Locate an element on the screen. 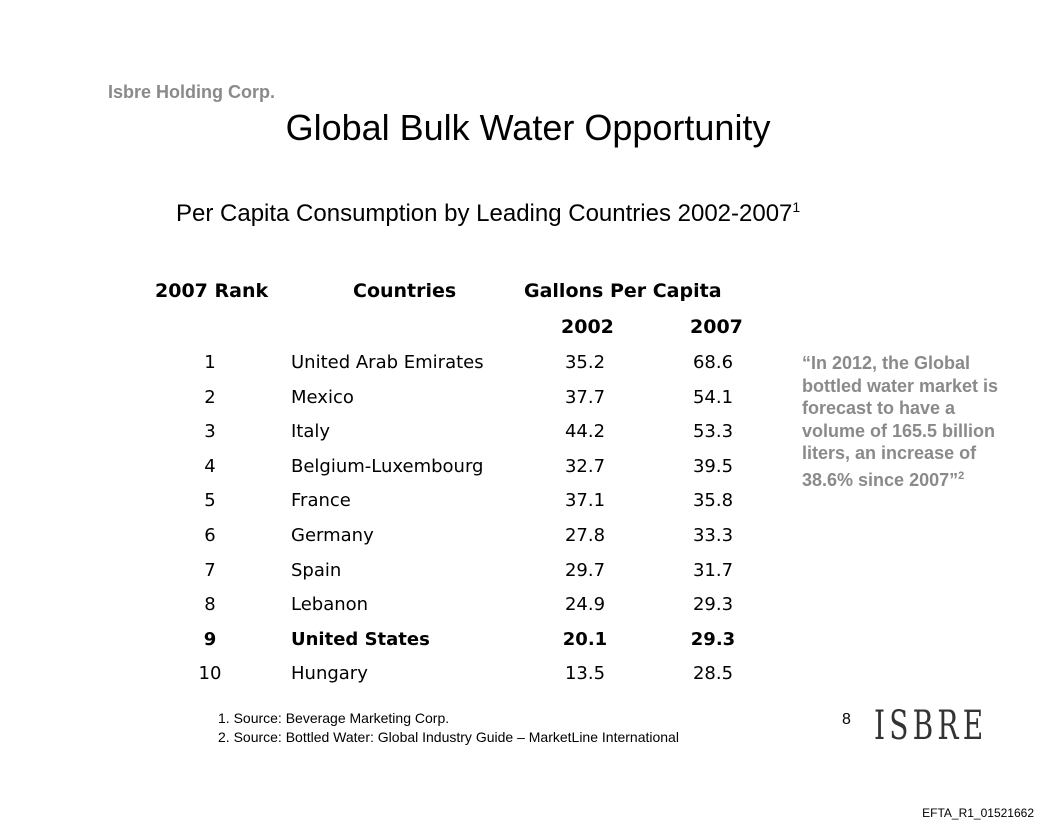 This screenshot has height=833, width=1056. table-cell-v2007: 39.5 is located at coordinates (713, 466).